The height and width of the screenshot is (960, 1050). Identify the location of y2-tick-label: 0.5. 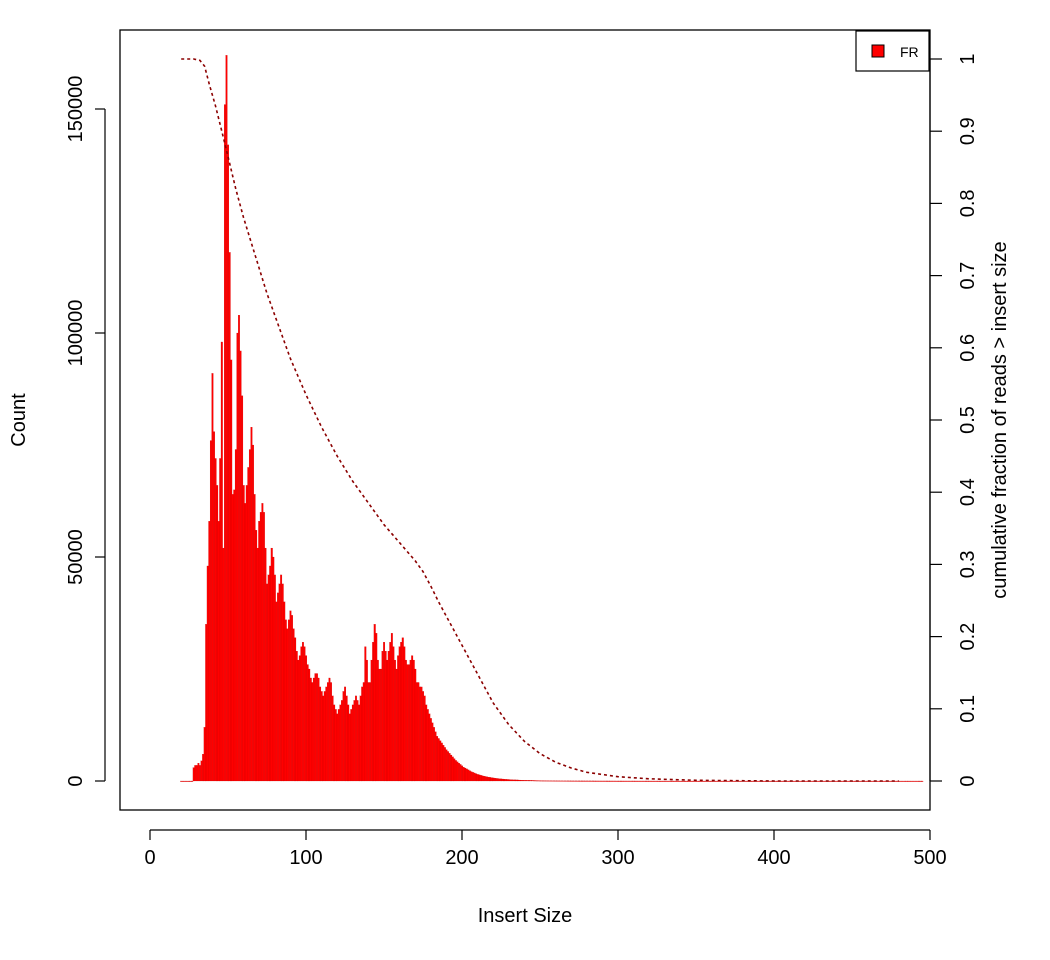
(968, 420).